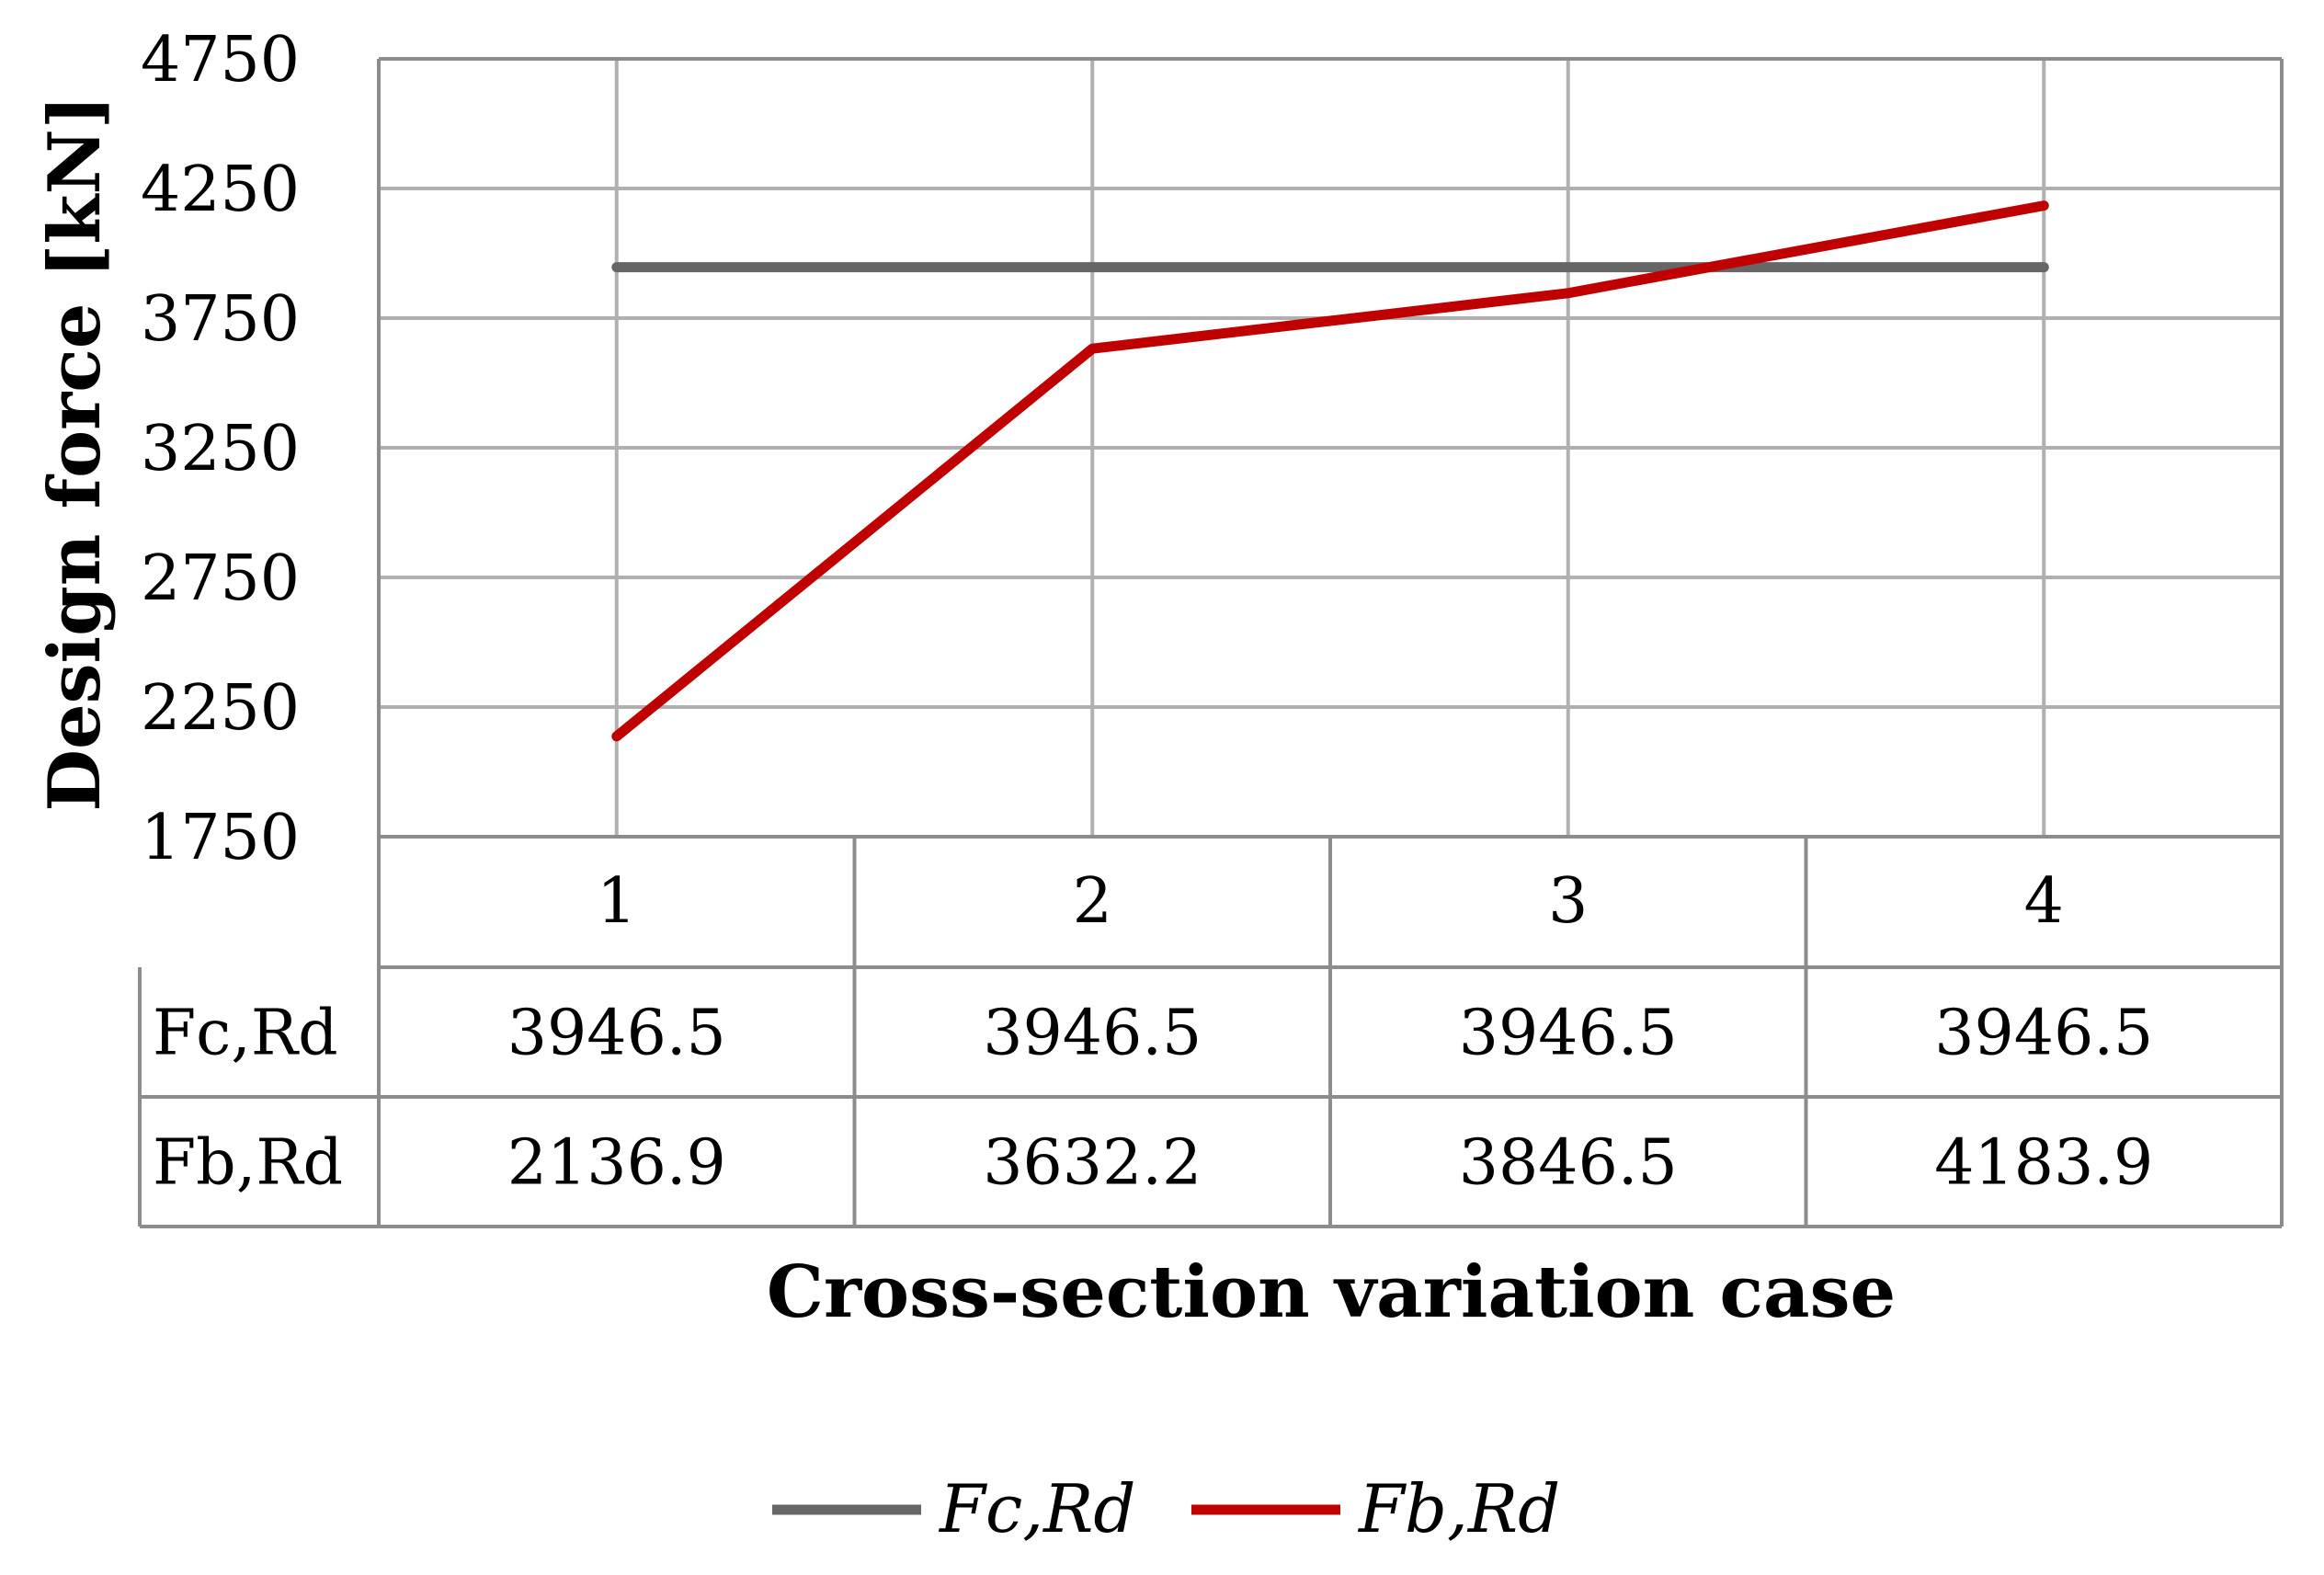  What do you see at coordinates (1331, 901) in the screenshot?
I see `x-tick-labels: 1 2 3 4` at bounding box center [1331, 901].